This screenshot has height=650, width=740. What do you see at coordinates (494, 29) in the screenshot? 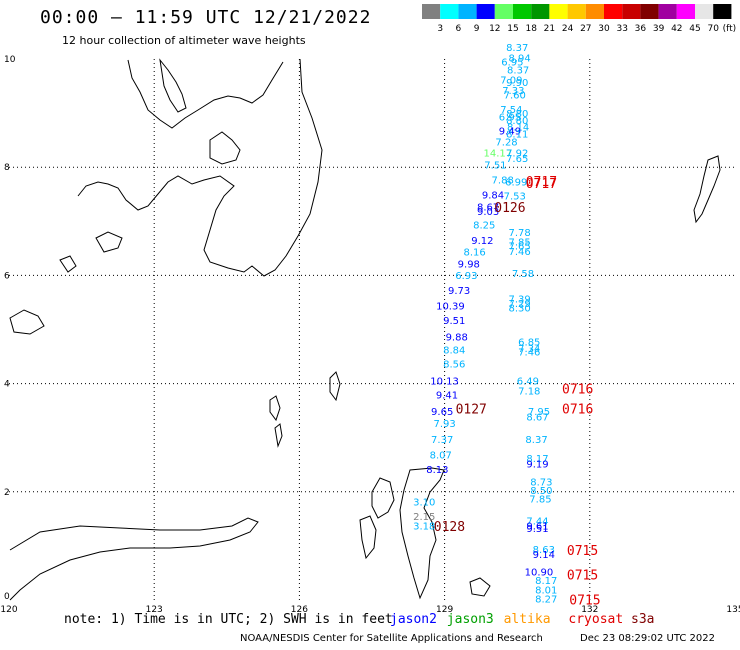
I see `legend-tick-label: 12` at bounding box center [494, 29].